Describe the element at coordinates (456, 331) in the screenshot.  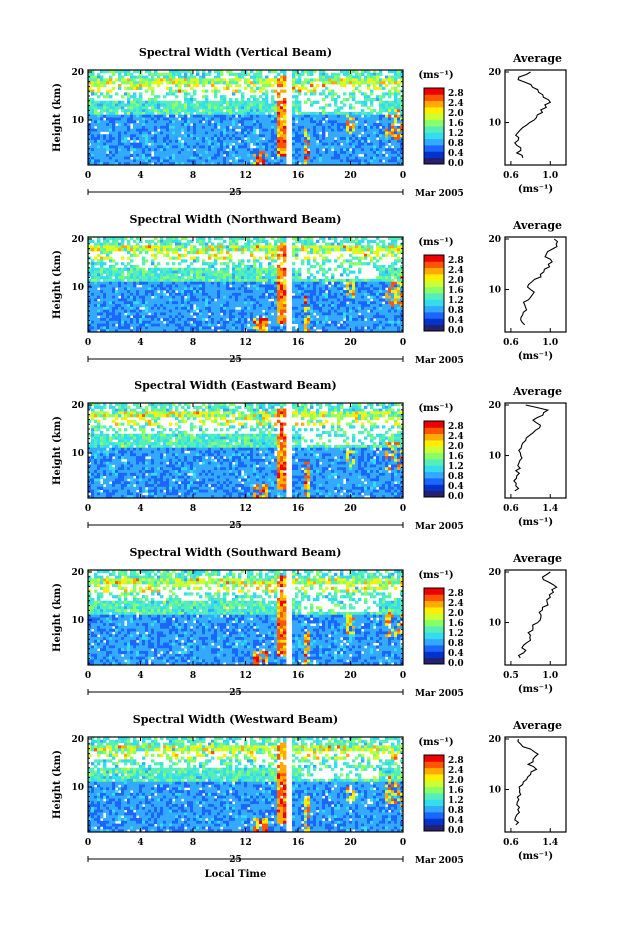
I see `colorbar-tick: 0.0` at that location.